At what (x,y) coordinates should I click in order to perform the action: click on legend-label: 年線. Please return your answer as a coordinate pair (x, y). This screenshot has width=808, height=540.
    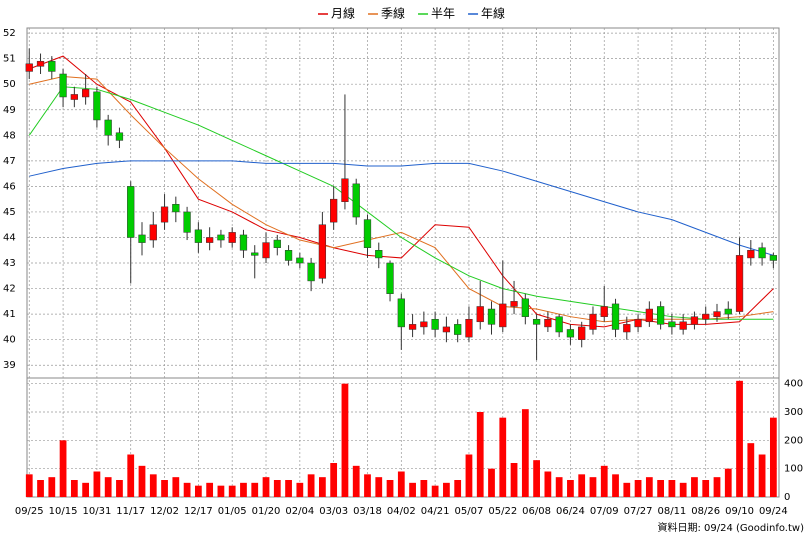
    Looking at the image, I should click on (493, 13).